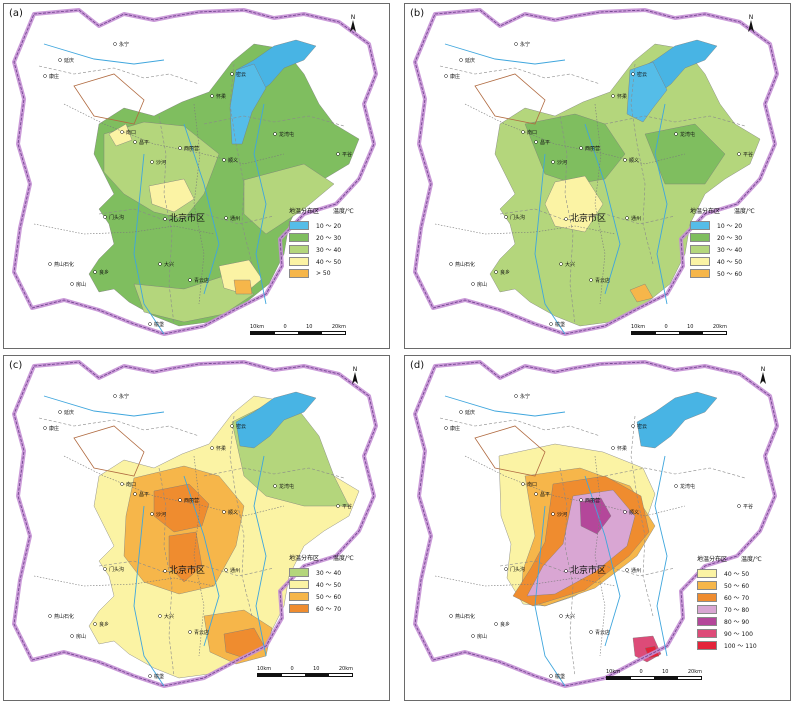 The image size is (796, 713). What do you see at coordinates (751, 23) in the screenshot?
I see `north-arrow-icon: N` at bounding box center [751, 23].